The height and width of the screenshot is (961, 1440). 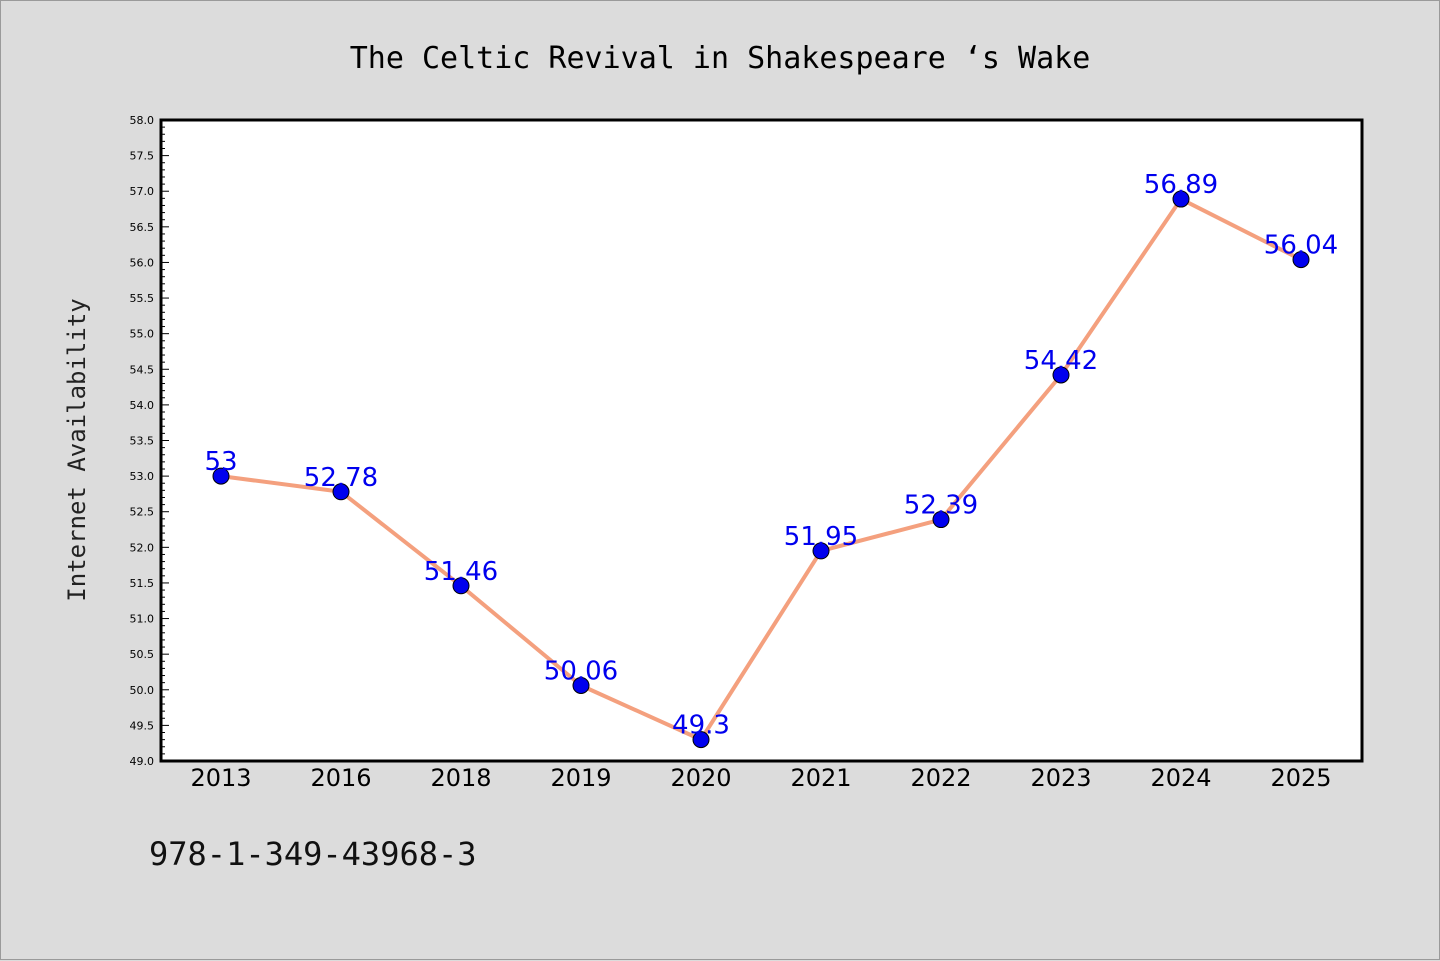 What do you see at coordinates (1180, 778) in the screenshot?
I see `x-tick-label: 2024` at bounding box center [1180, 778].